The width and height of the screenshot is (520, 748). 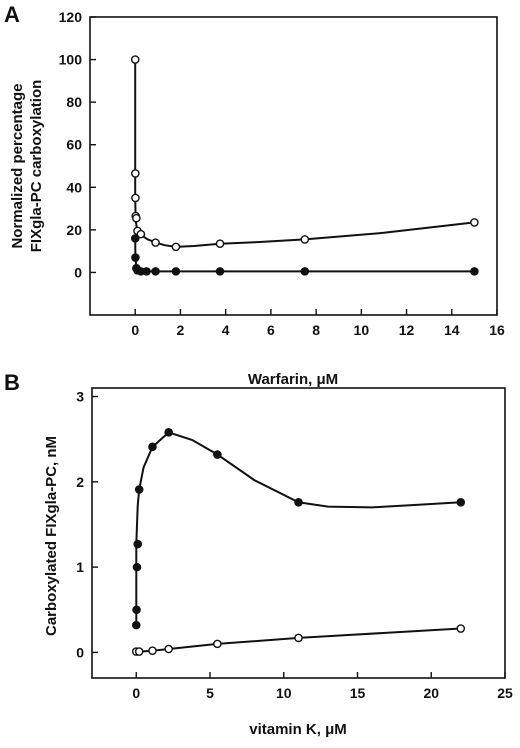 What do you see at coordinates (80, 567) in the screenshot?
I see `panel-b-y-tick-label: 1` at bounding box center [80, 567].